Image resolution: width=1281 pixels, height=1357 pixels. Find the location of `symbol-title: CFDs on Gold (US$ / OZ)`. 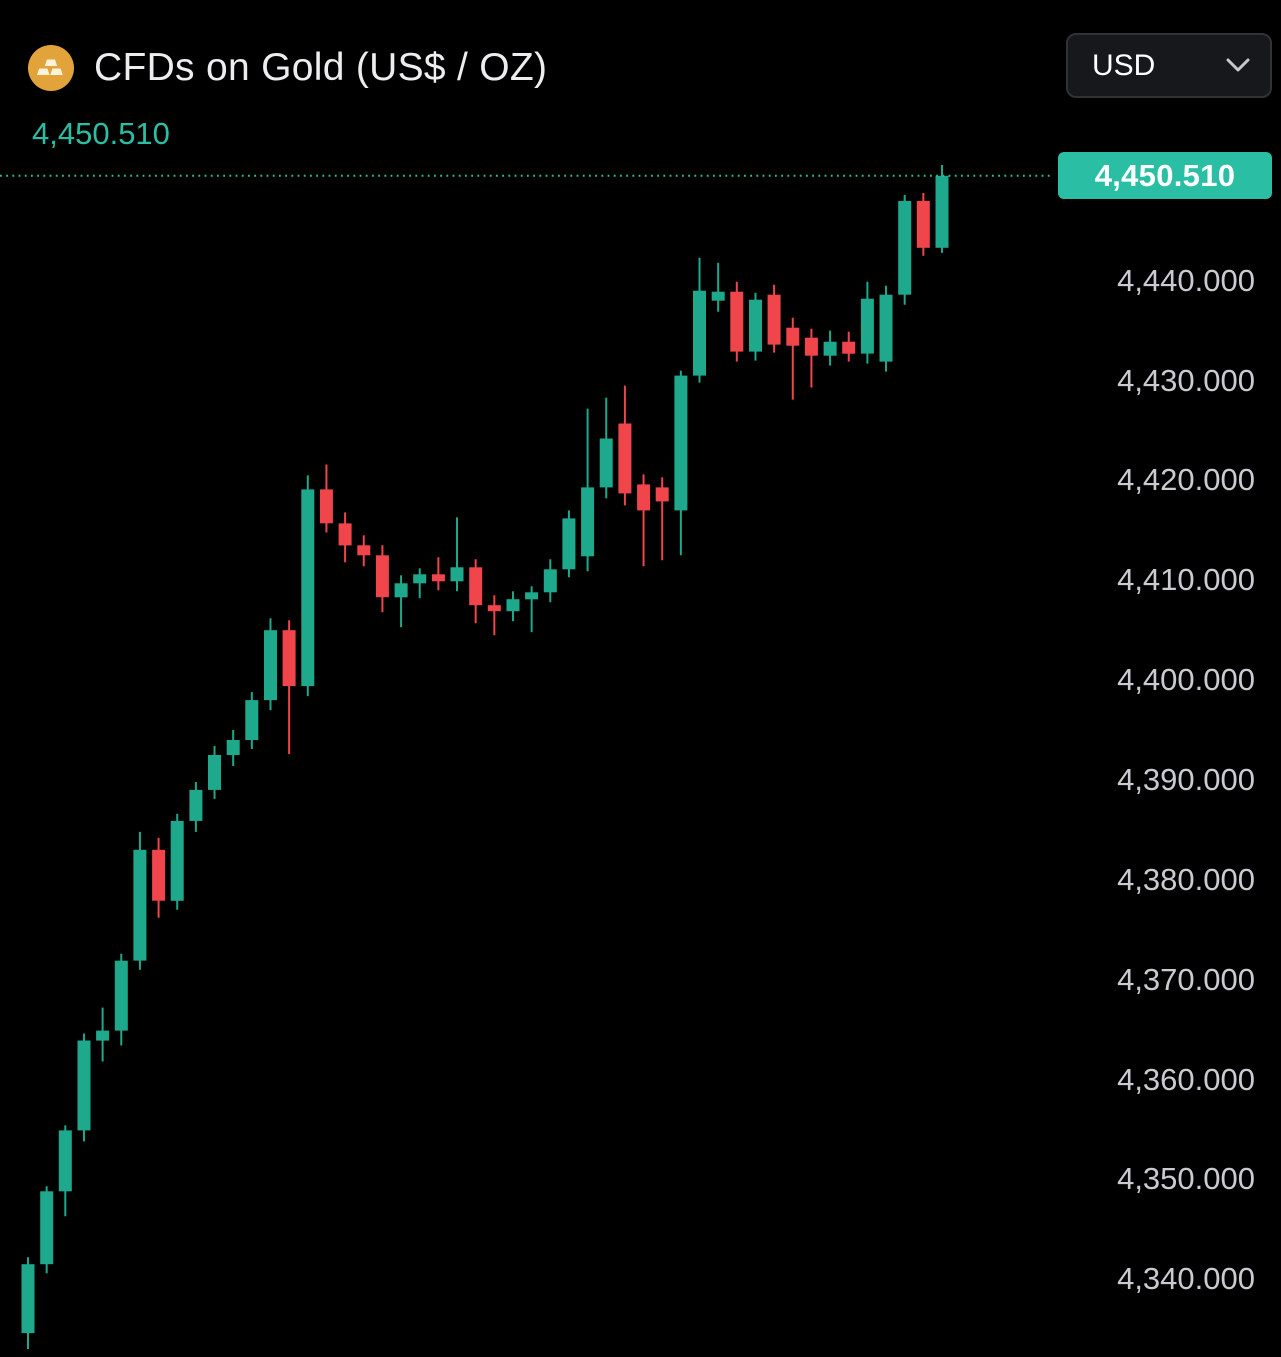

symbol-title: CFDs on Gold (US$ / OZ) is located at coordinates (321, 67).